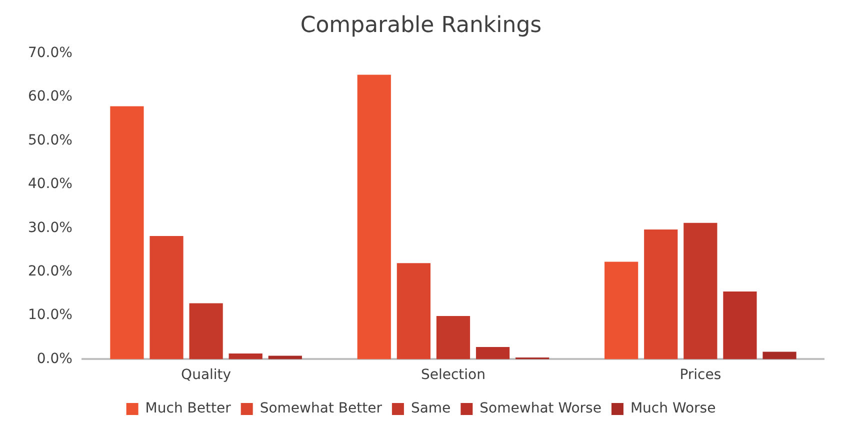 This screenshot has height=441, width=864. I want to click on legend-label: Somewhat Better, so click(321, 408).